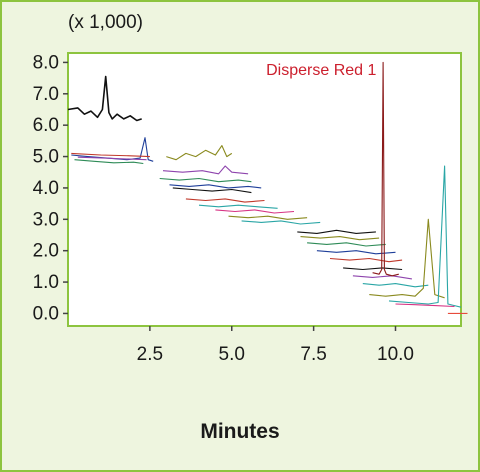  I want to click on annotation-label: Disperse Red 1, so click(321, 70).